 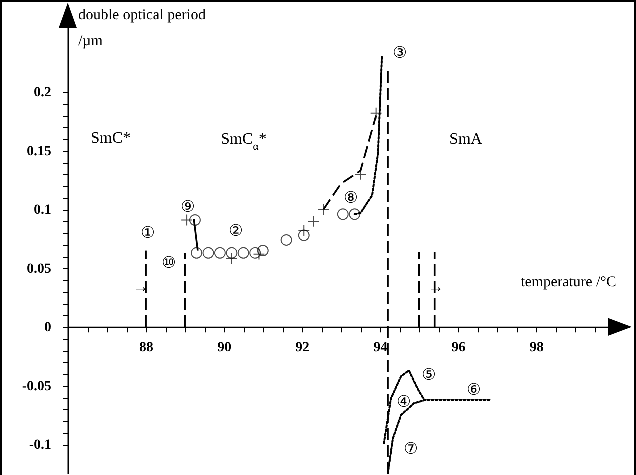 I want to click on x-tick-label: 92, so click(x=303, y=348).